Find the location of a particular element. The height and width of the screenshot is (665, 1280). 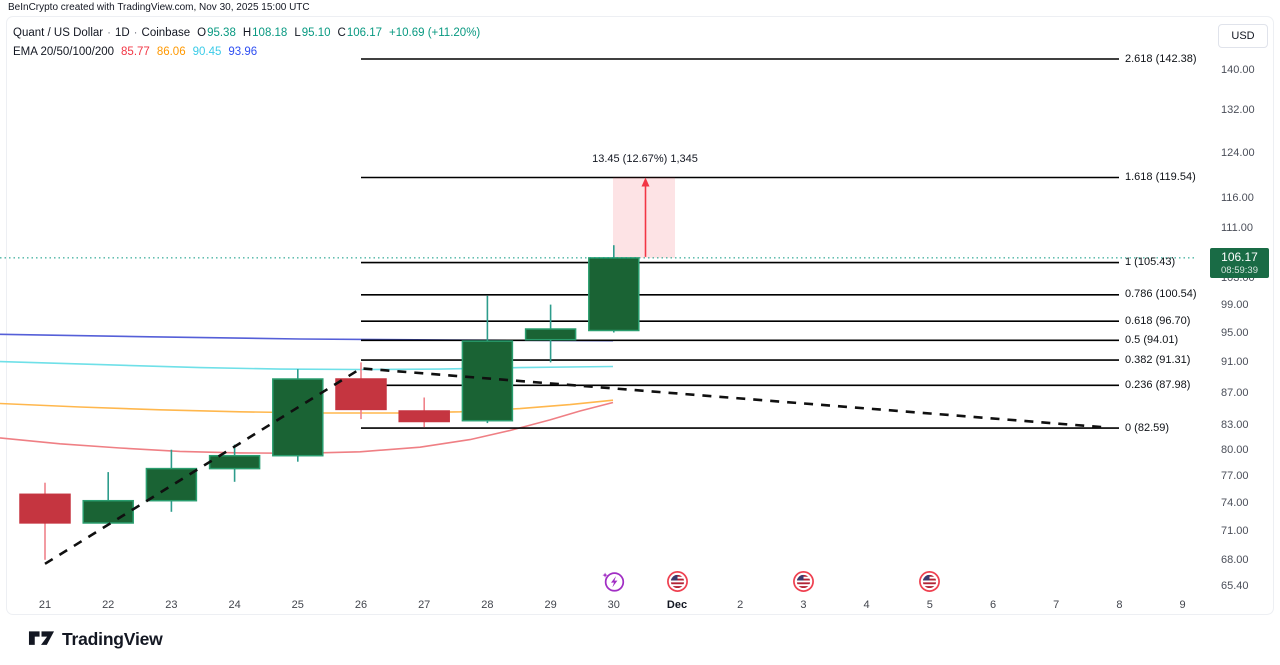

price-tick-116.00: 116.00 is located at coordinates (1237, 198).